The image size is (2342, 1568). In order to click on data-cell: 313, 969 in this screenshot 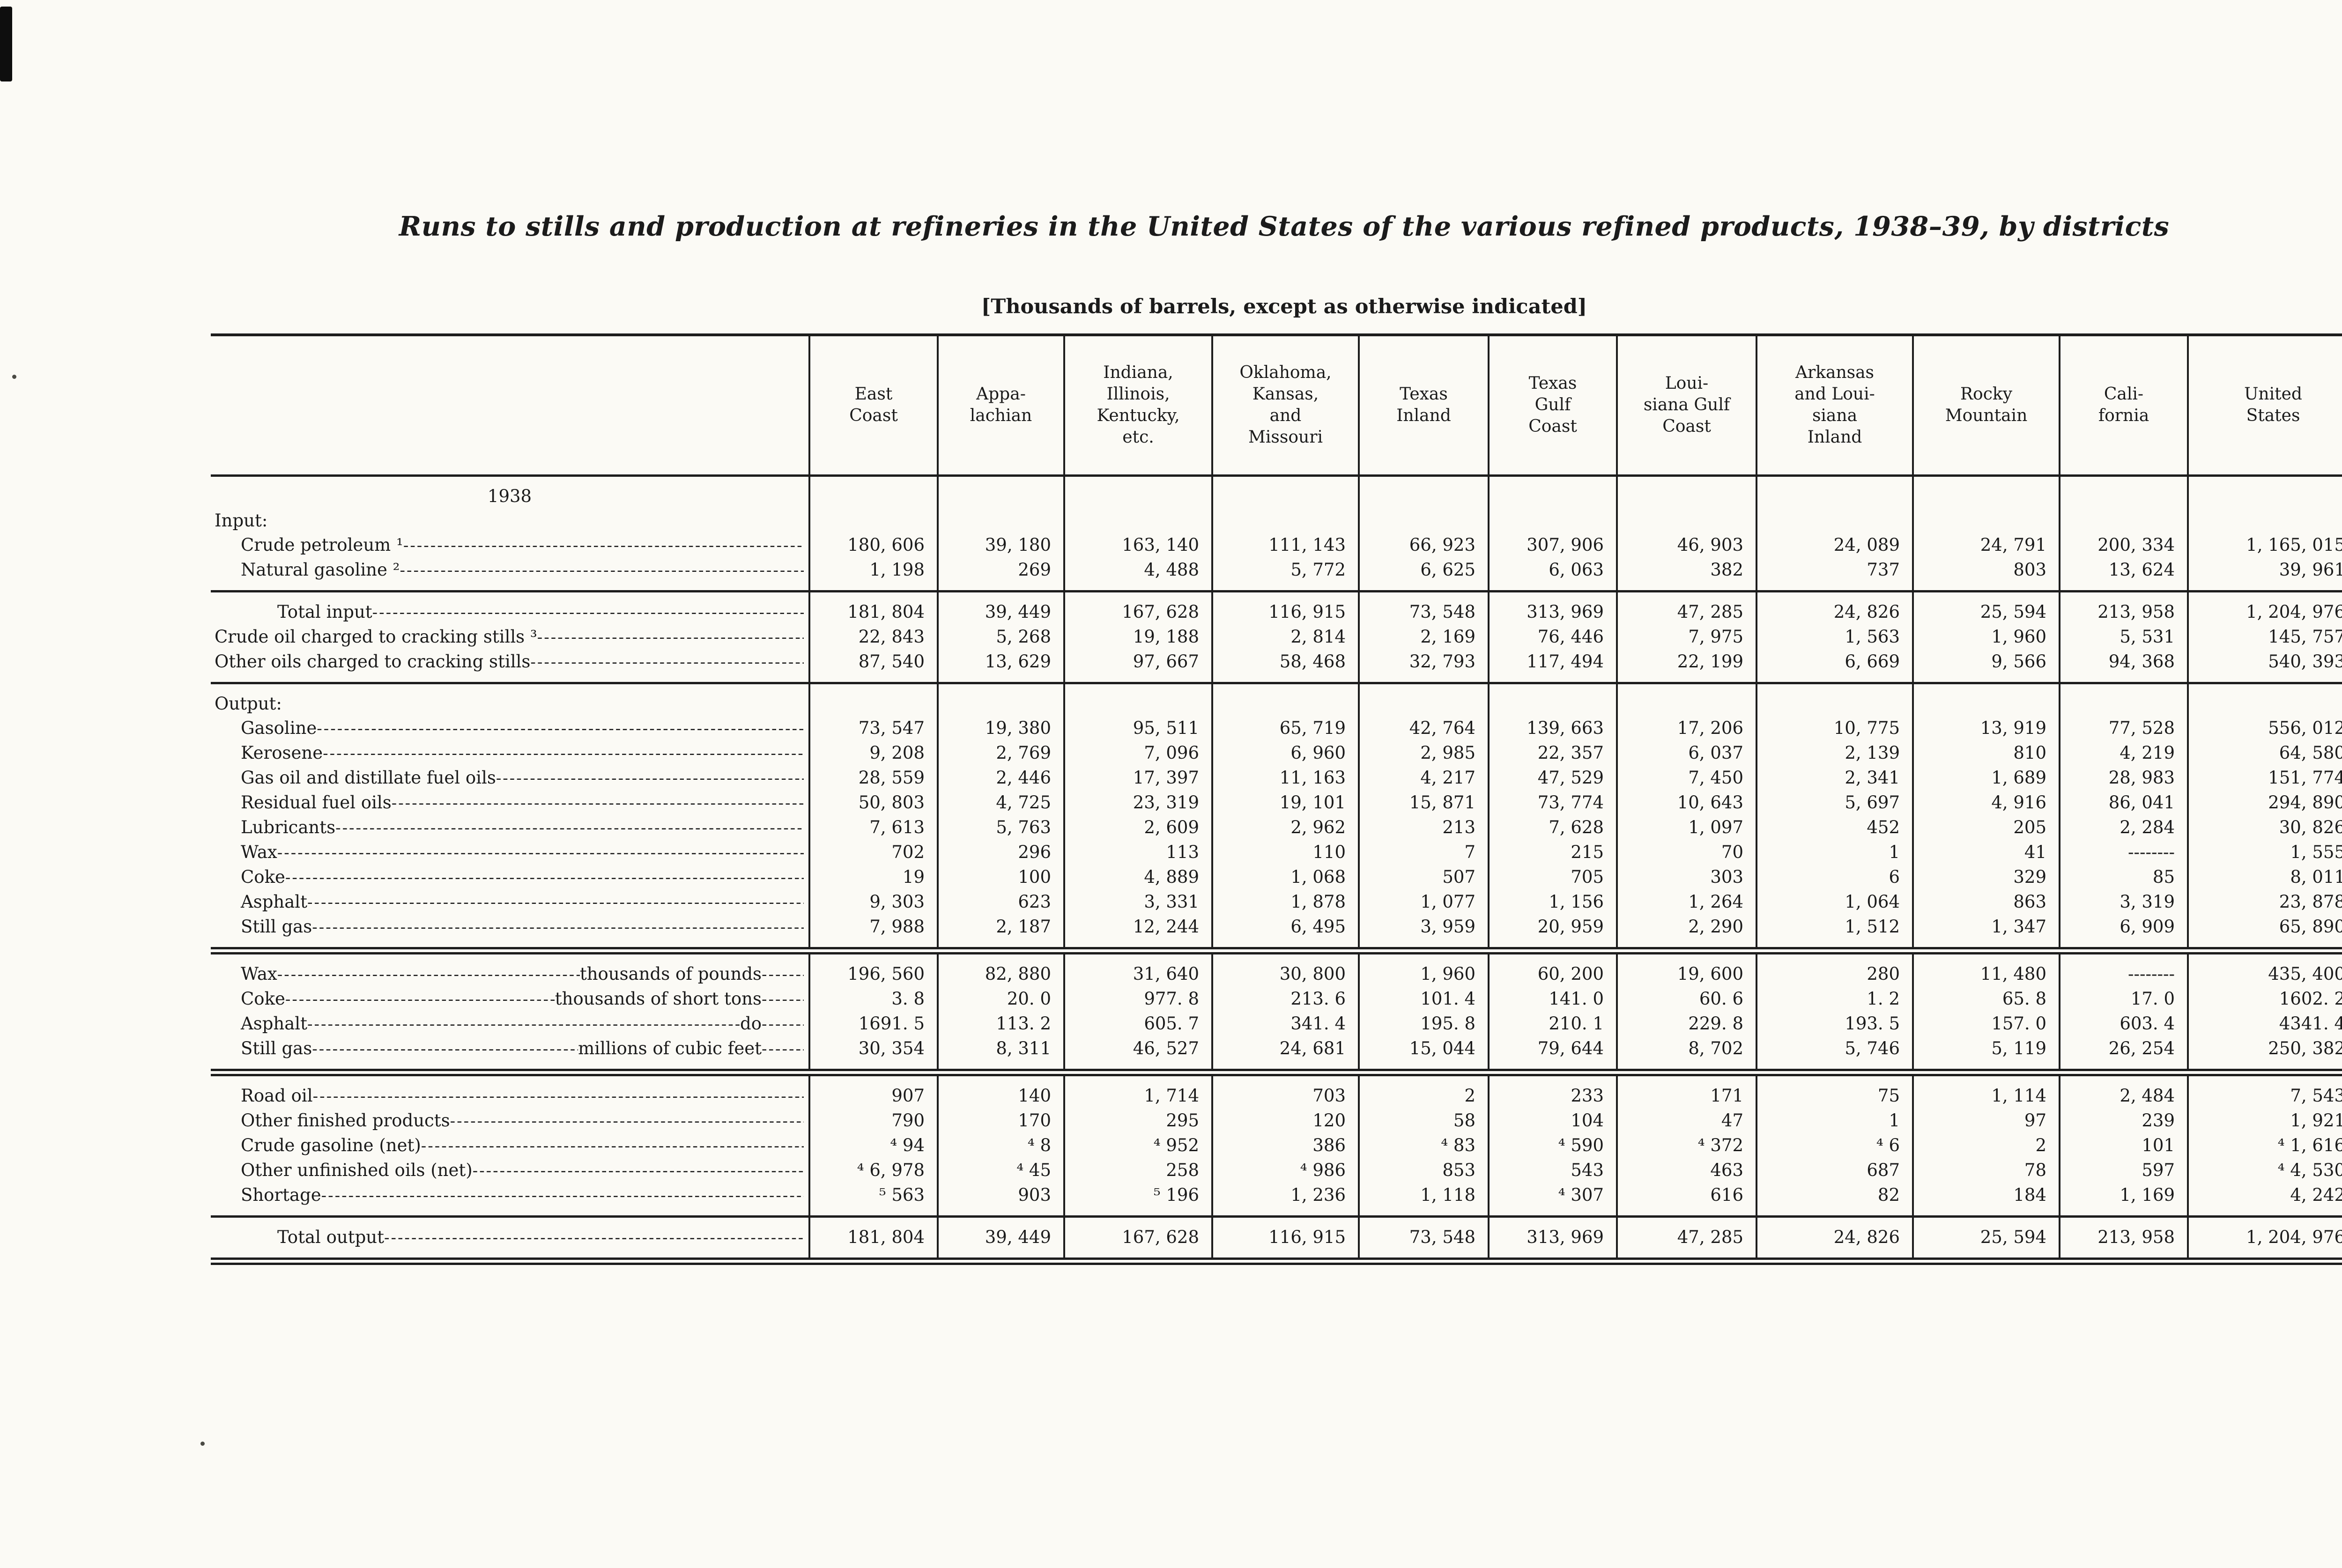, I will do `click(1552, 1238)`.